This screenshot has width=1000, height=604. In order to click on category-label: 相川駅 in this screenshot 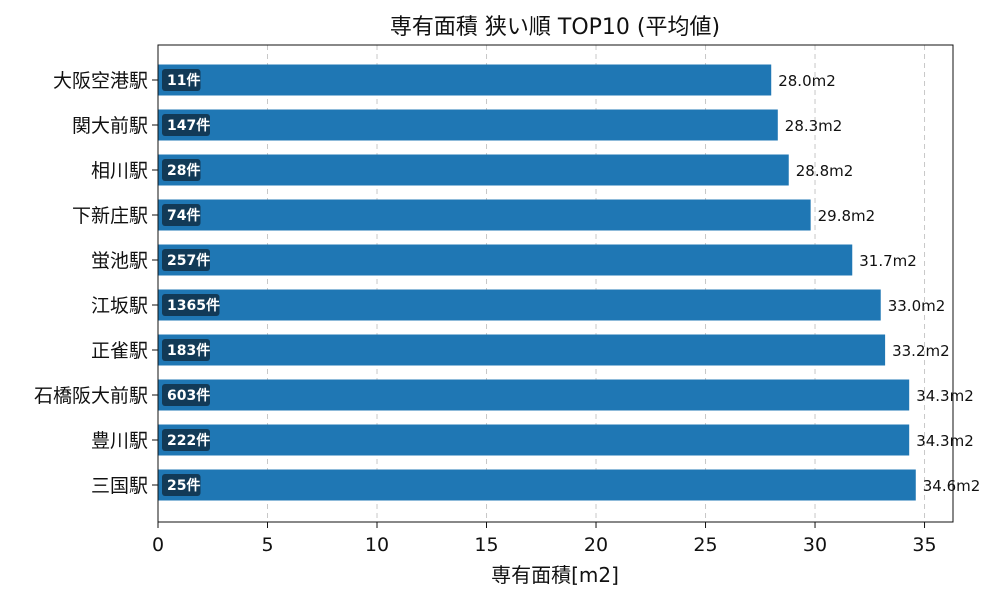, I will do `click(119, 171)`.